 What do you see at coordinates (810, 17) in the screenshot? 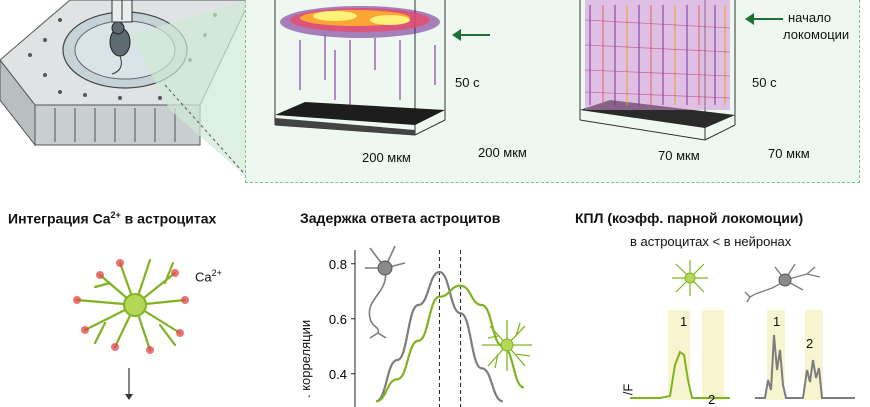
I see `onset-label-line1: начало` at bounding box center [810, 17].